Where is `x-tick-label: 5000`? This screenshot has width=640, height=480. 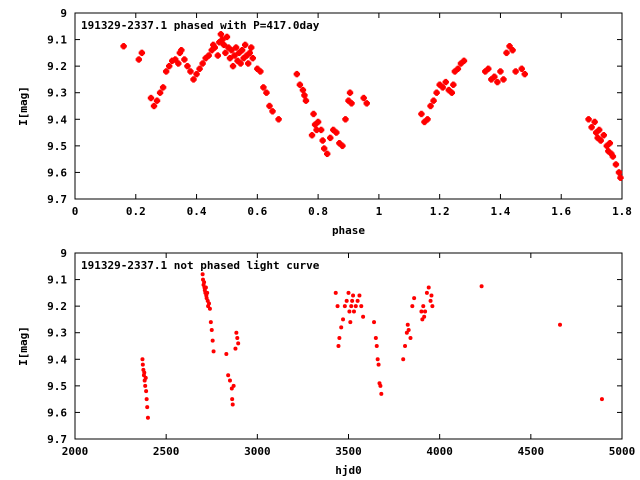 x-tick-label: 5000 is located at coordinates (622, 451).